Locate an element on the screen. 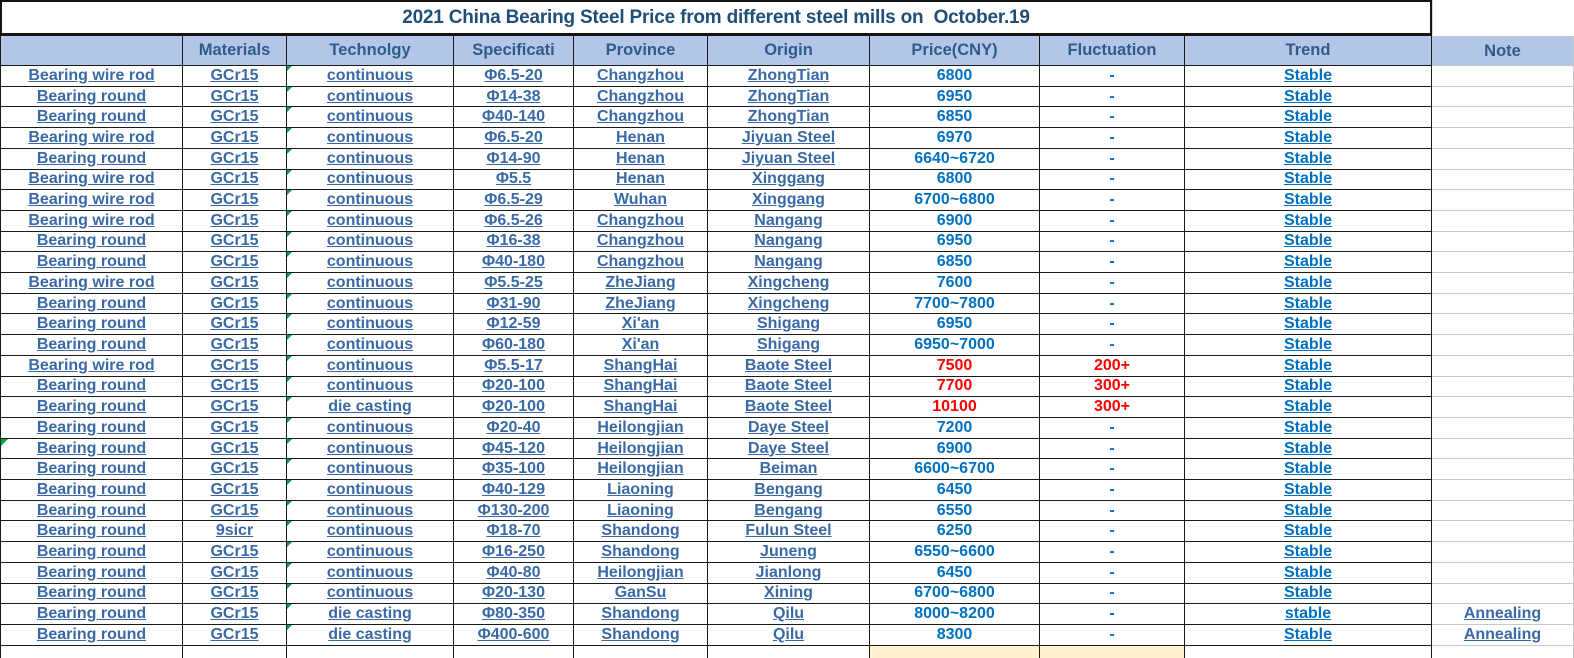  cell-text: Changzhou is located at coordinates (640, 75).